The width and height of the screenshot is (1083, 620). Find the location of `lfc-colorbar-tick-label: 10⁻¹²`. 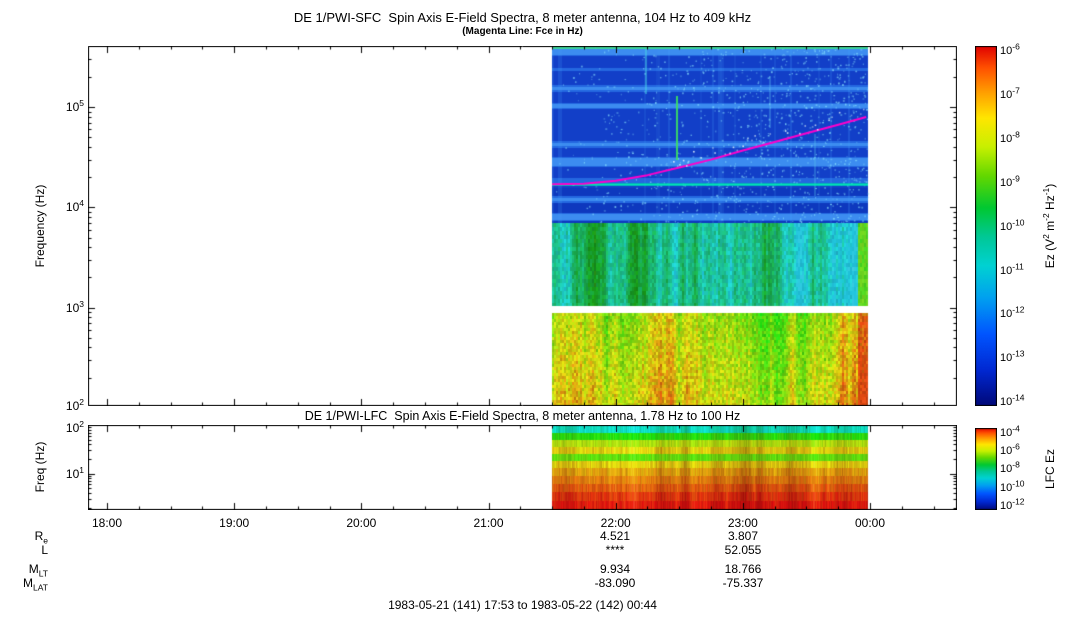

lfc-colorbar-tick-label: 10⁻¹² is located at coordinates (1012, 504).